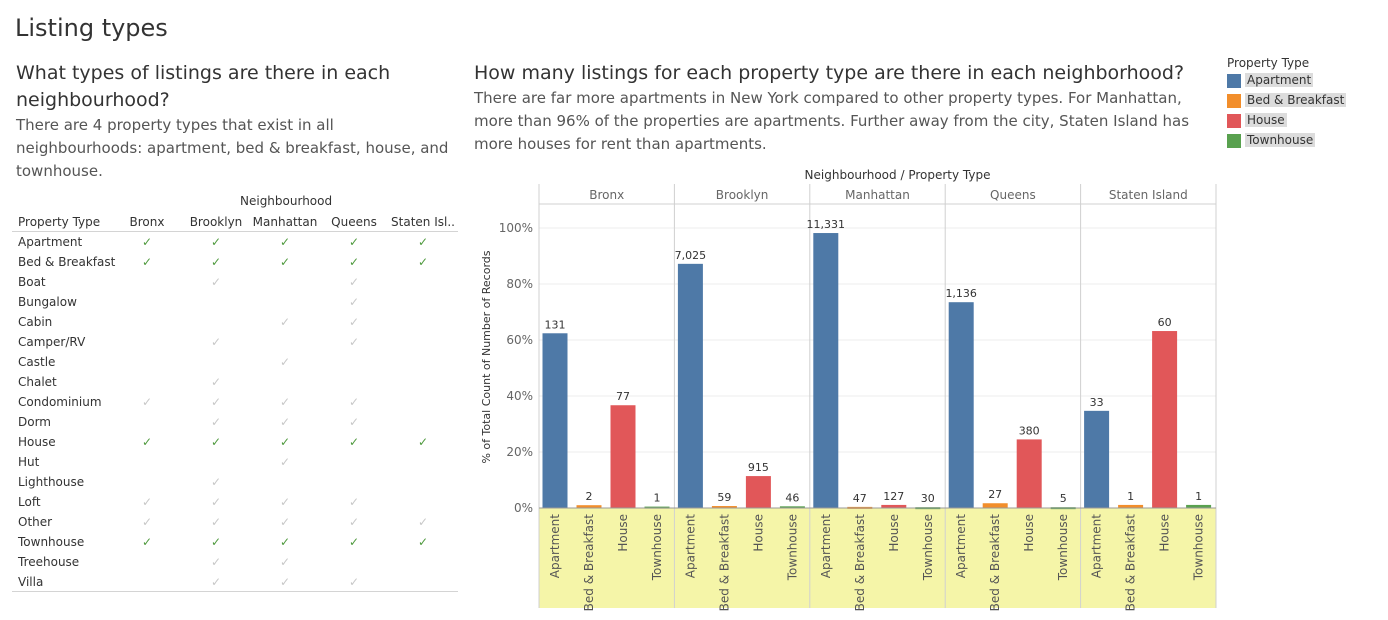  What do you see at coordinates (1131, 563) in the screenshot?
I see `x-tick-label: Bed & Breakfast` at bounding box center [1131, 563].